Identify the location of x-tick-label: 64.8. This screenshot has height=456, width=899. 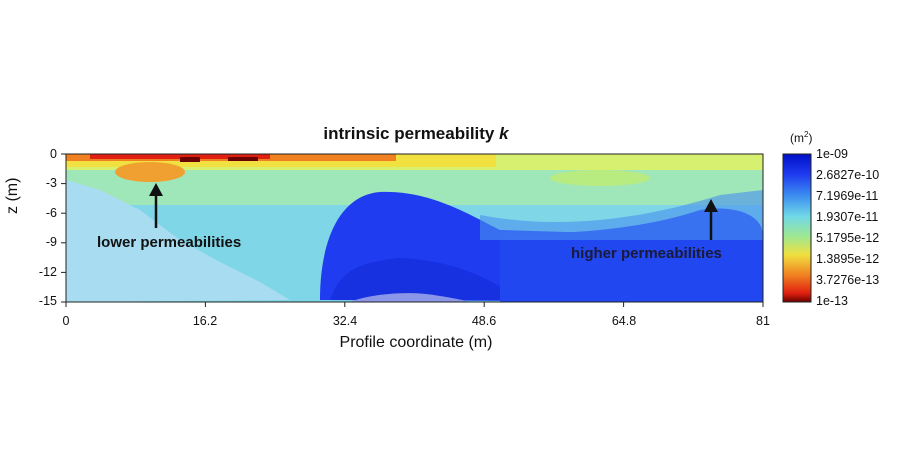
(624, 321).